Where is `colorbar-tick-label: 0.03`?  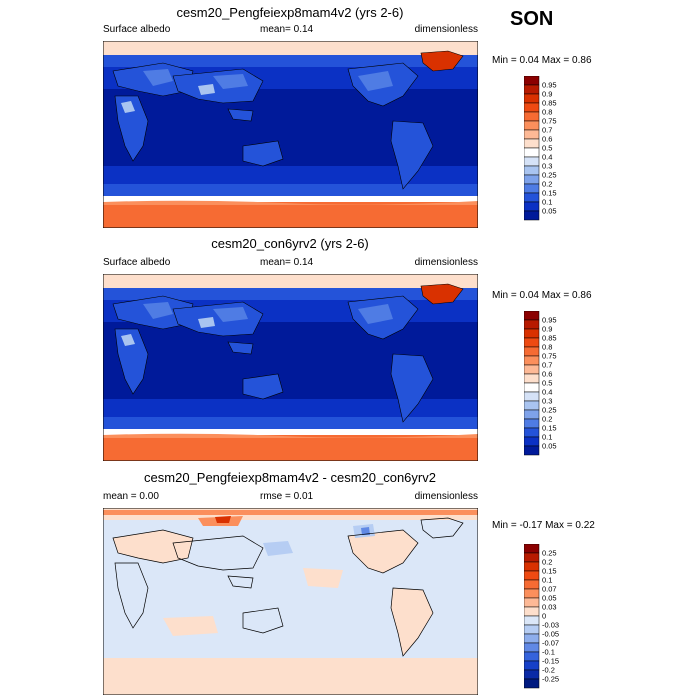 colorbar-tick-label: 0.03 is located at coordinates (549, 607).